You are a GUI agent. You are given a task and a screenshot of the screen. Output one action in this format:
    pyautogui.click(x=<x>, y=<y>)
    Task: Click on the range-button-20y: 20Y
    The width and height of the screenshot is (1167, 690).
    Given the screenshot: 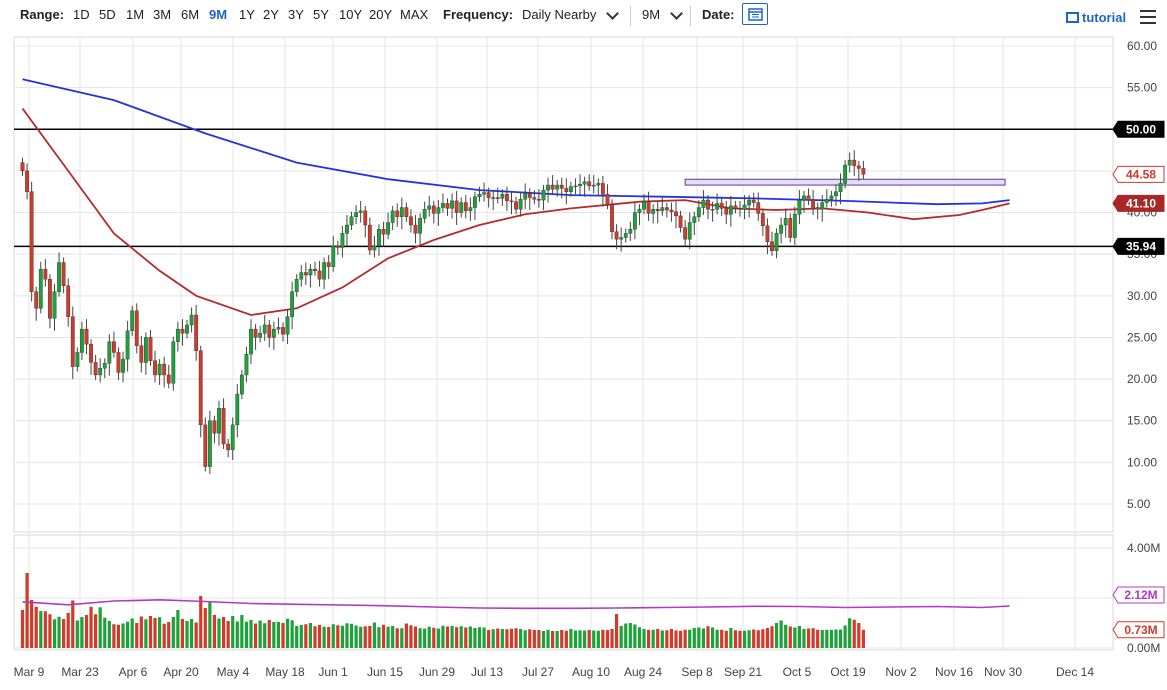 What is the action you would take?
    pyautogui.click(x=381, y=14)
    